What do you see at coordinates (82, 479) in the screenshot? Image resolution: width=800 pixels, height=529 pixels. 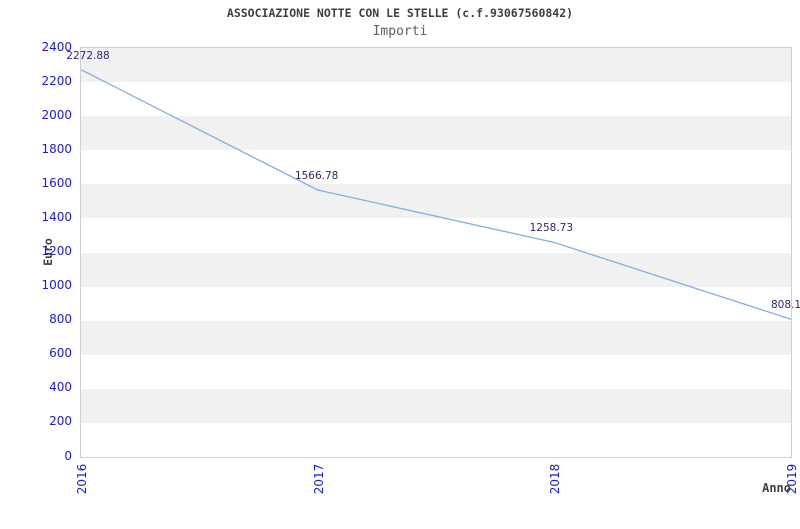 I see `x-tick-label: 2016` at bounding box center [82, 479].